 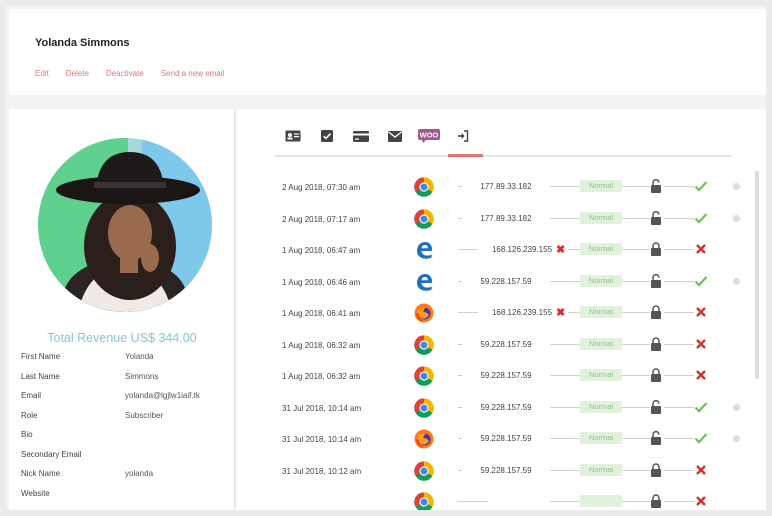 I want to click on credit-card-icon, so click(x=361, y=136).